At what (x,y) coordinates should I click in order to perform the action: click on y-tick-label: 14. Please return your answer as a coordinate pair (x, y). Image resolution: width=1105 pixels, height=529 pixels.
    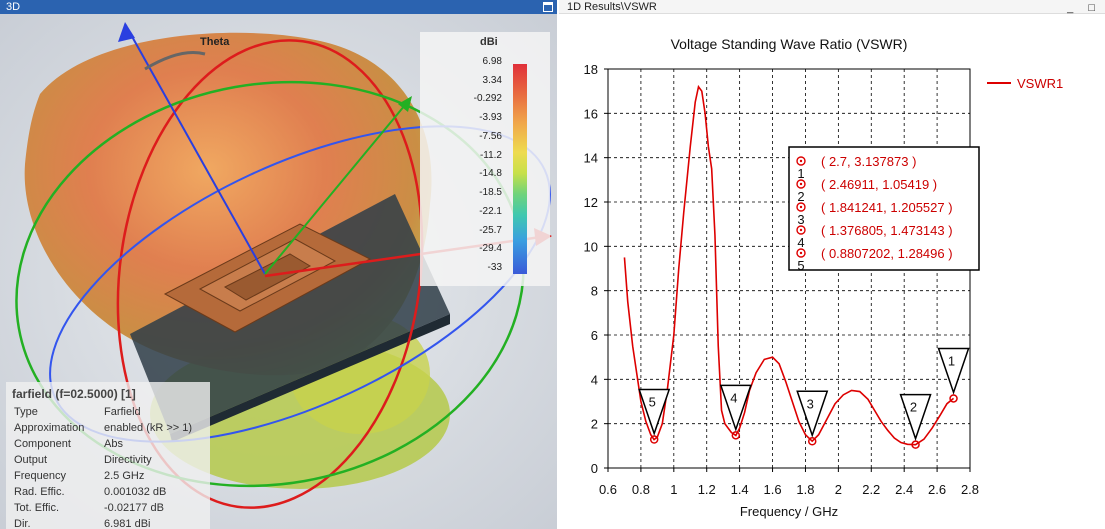
    Looking at the image, I should click on (591, 158).